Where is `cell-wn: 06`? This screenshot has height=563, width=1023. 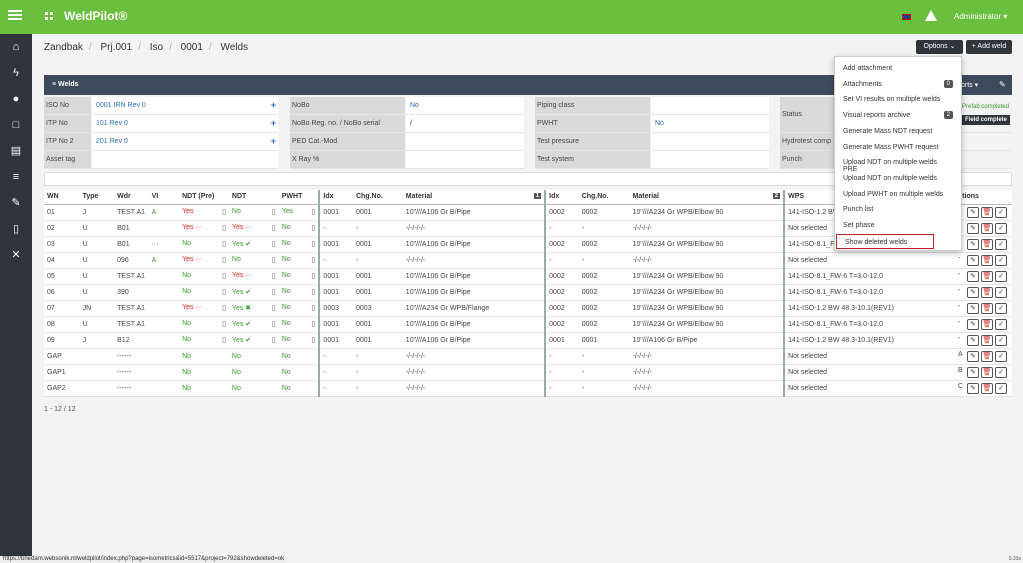
cell-wn: 06 is located at coordinates (62, 292).